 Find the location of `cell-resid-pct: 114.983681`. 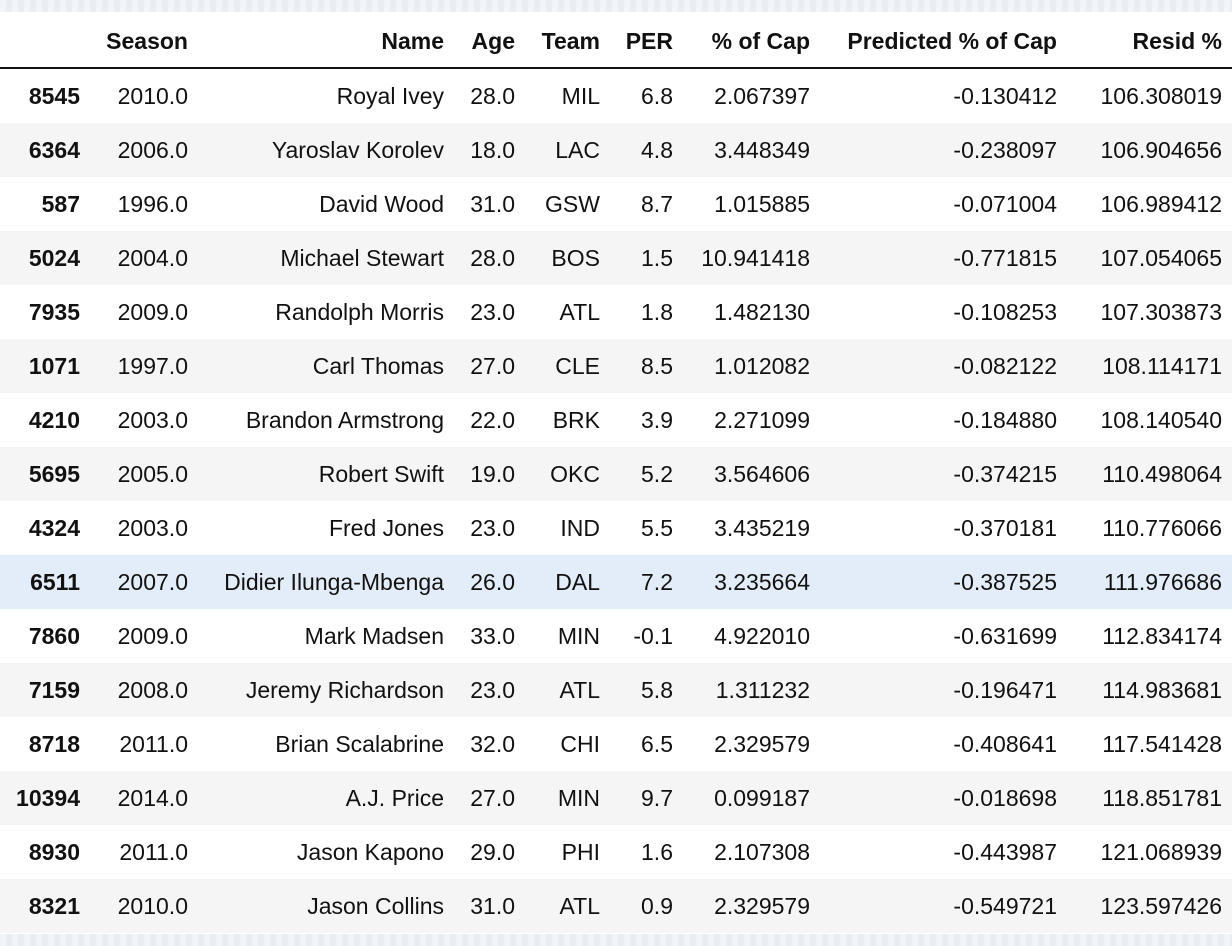

cell-resid-pct: 114.983681 is located at coordinates (1162, 689).